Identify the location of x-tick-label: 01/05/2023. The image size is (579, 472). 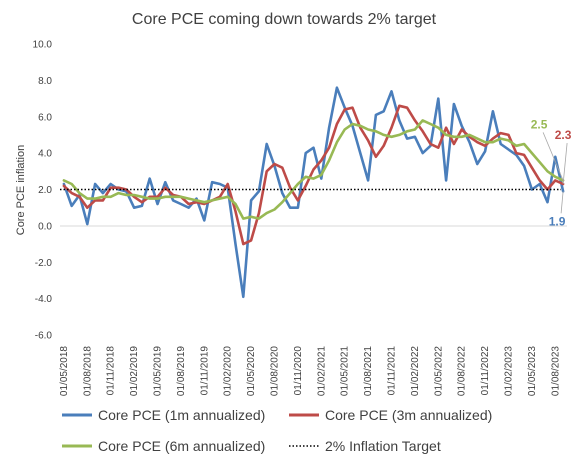
(532, 371).